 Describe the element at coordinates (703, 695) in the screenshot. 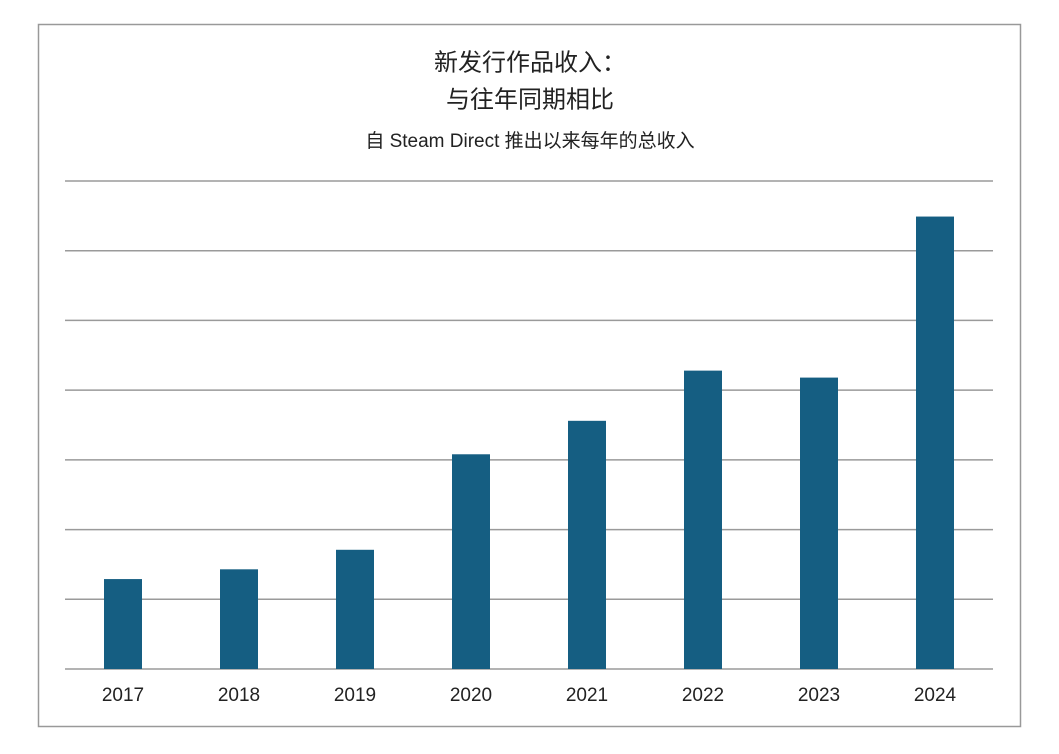

I see `x-tick-label: 2022` at that location.